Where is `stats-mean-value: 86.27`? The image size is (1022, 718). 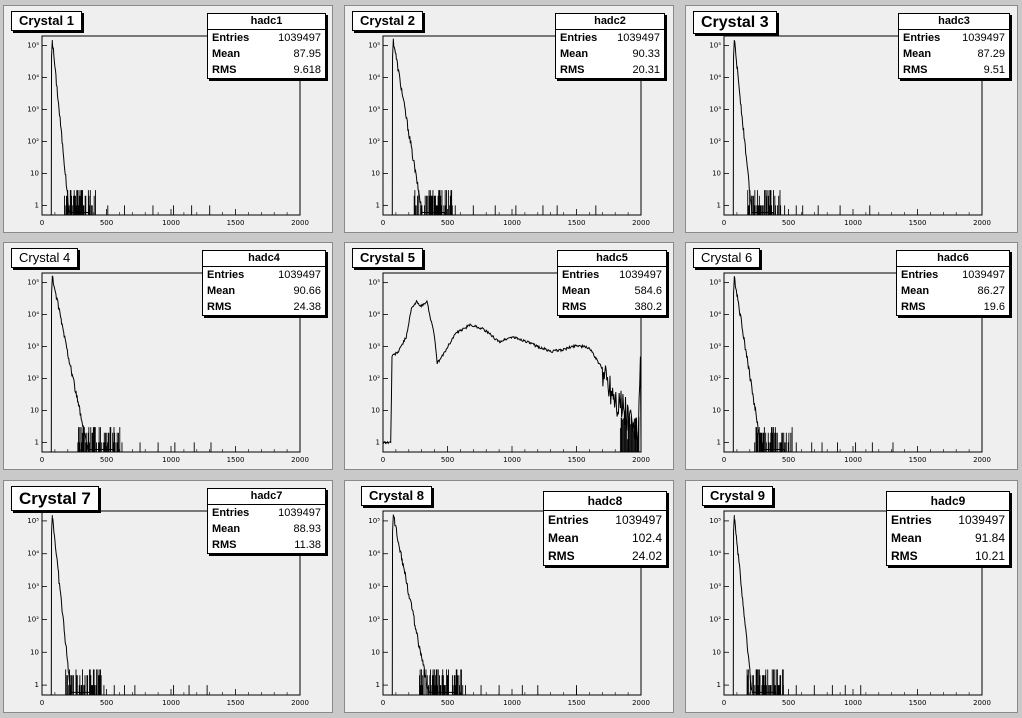 stats-mean-value: 86.27 is located at coordinates (991, 291).